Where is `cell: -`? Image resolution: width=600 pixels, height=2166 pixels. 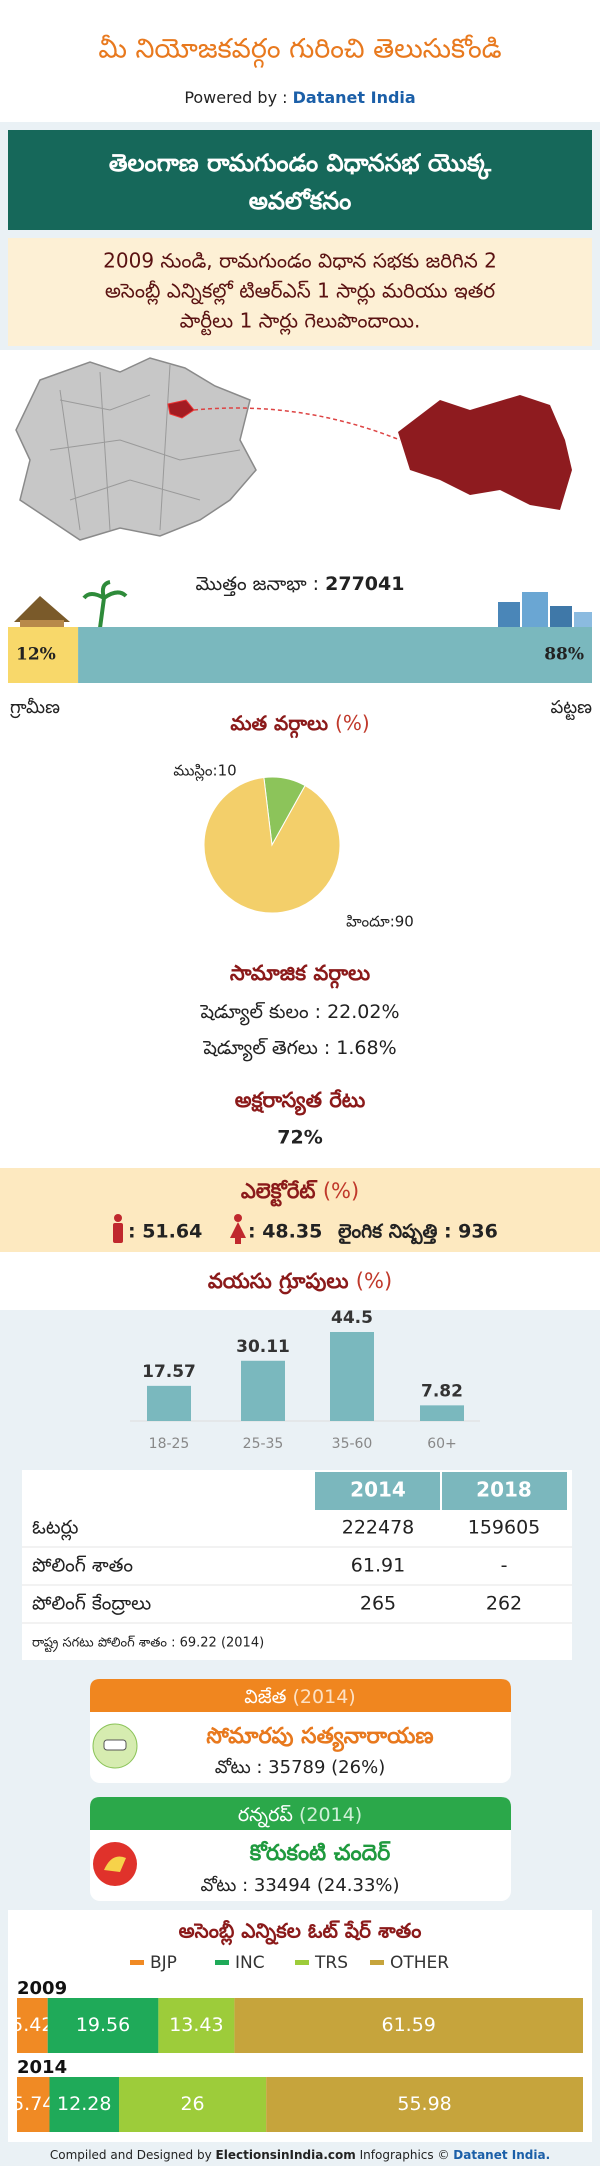 cell: - is located at coordinates (504, 1566).